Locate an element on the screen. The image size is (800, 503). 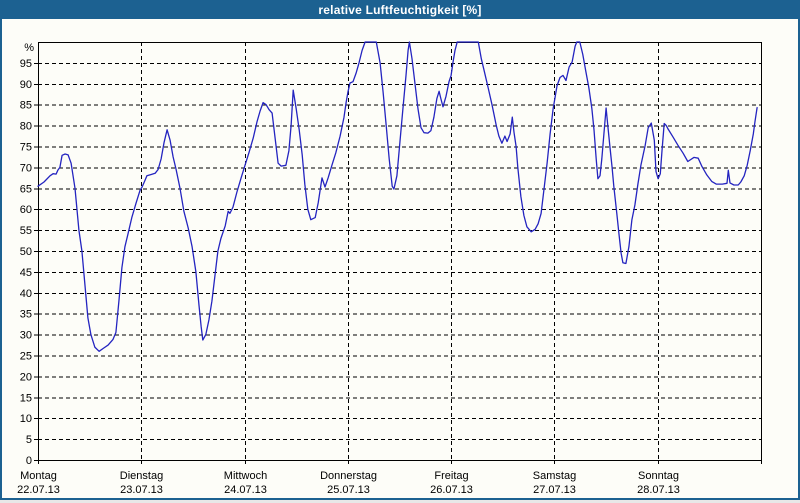
day-date-label: 24.07.13 is located at coordinates (245, 490).